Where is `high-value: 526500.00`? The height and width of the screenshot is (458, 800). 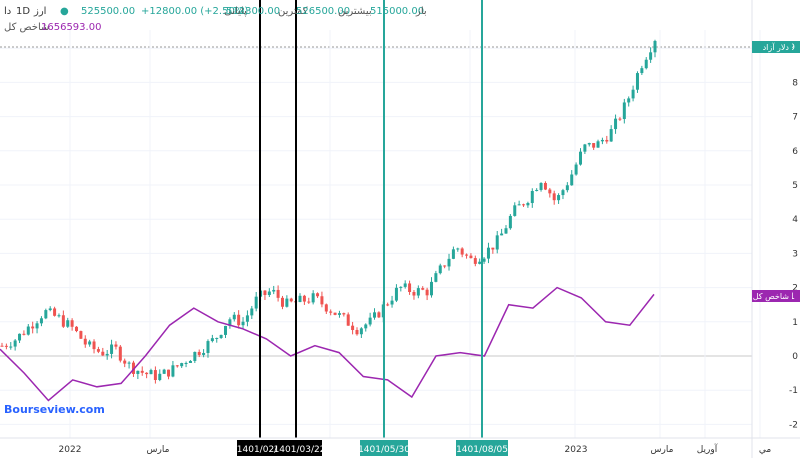
high-value: 526500.00 is located at coordinates (323, 11).